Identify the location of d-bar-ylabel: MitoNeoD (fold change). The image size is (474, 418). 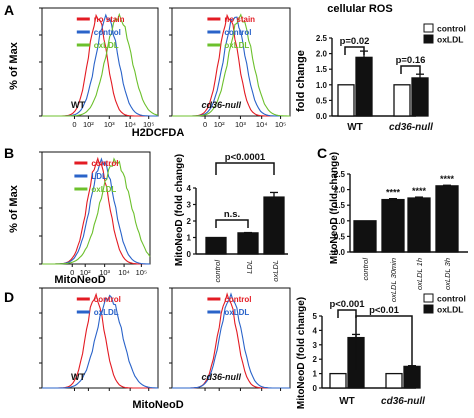
(301, 353).